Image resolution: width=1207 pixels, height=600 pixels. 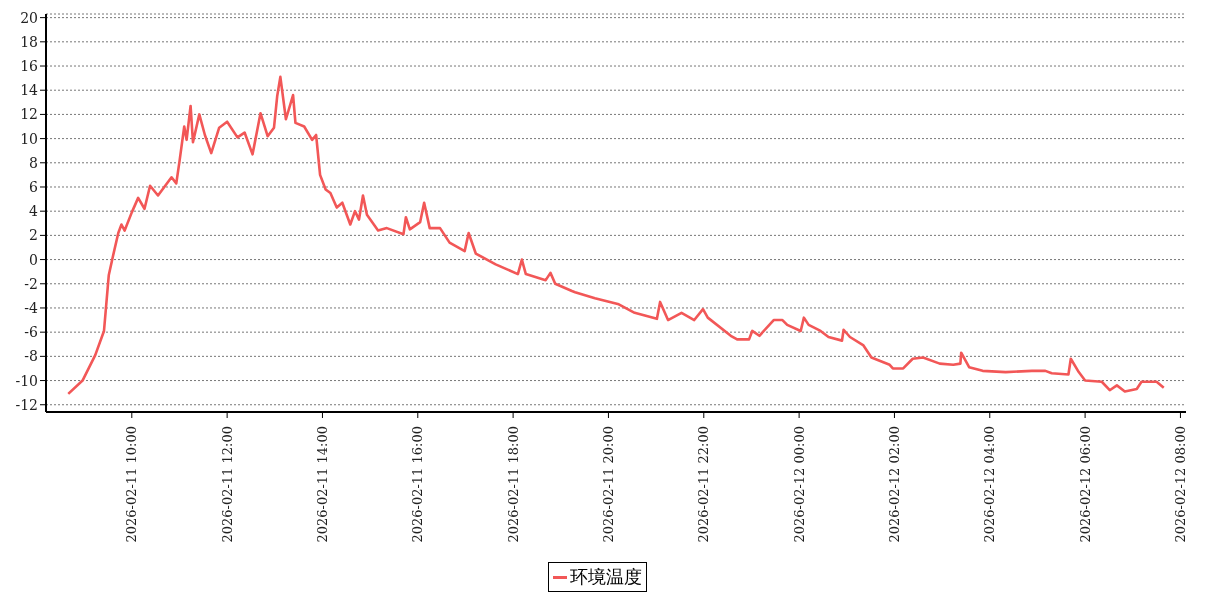 What do you see at coordinates (31, 307) in the screenshot?
I see `y-tick-label: -4` at bounding box center [31, 307].